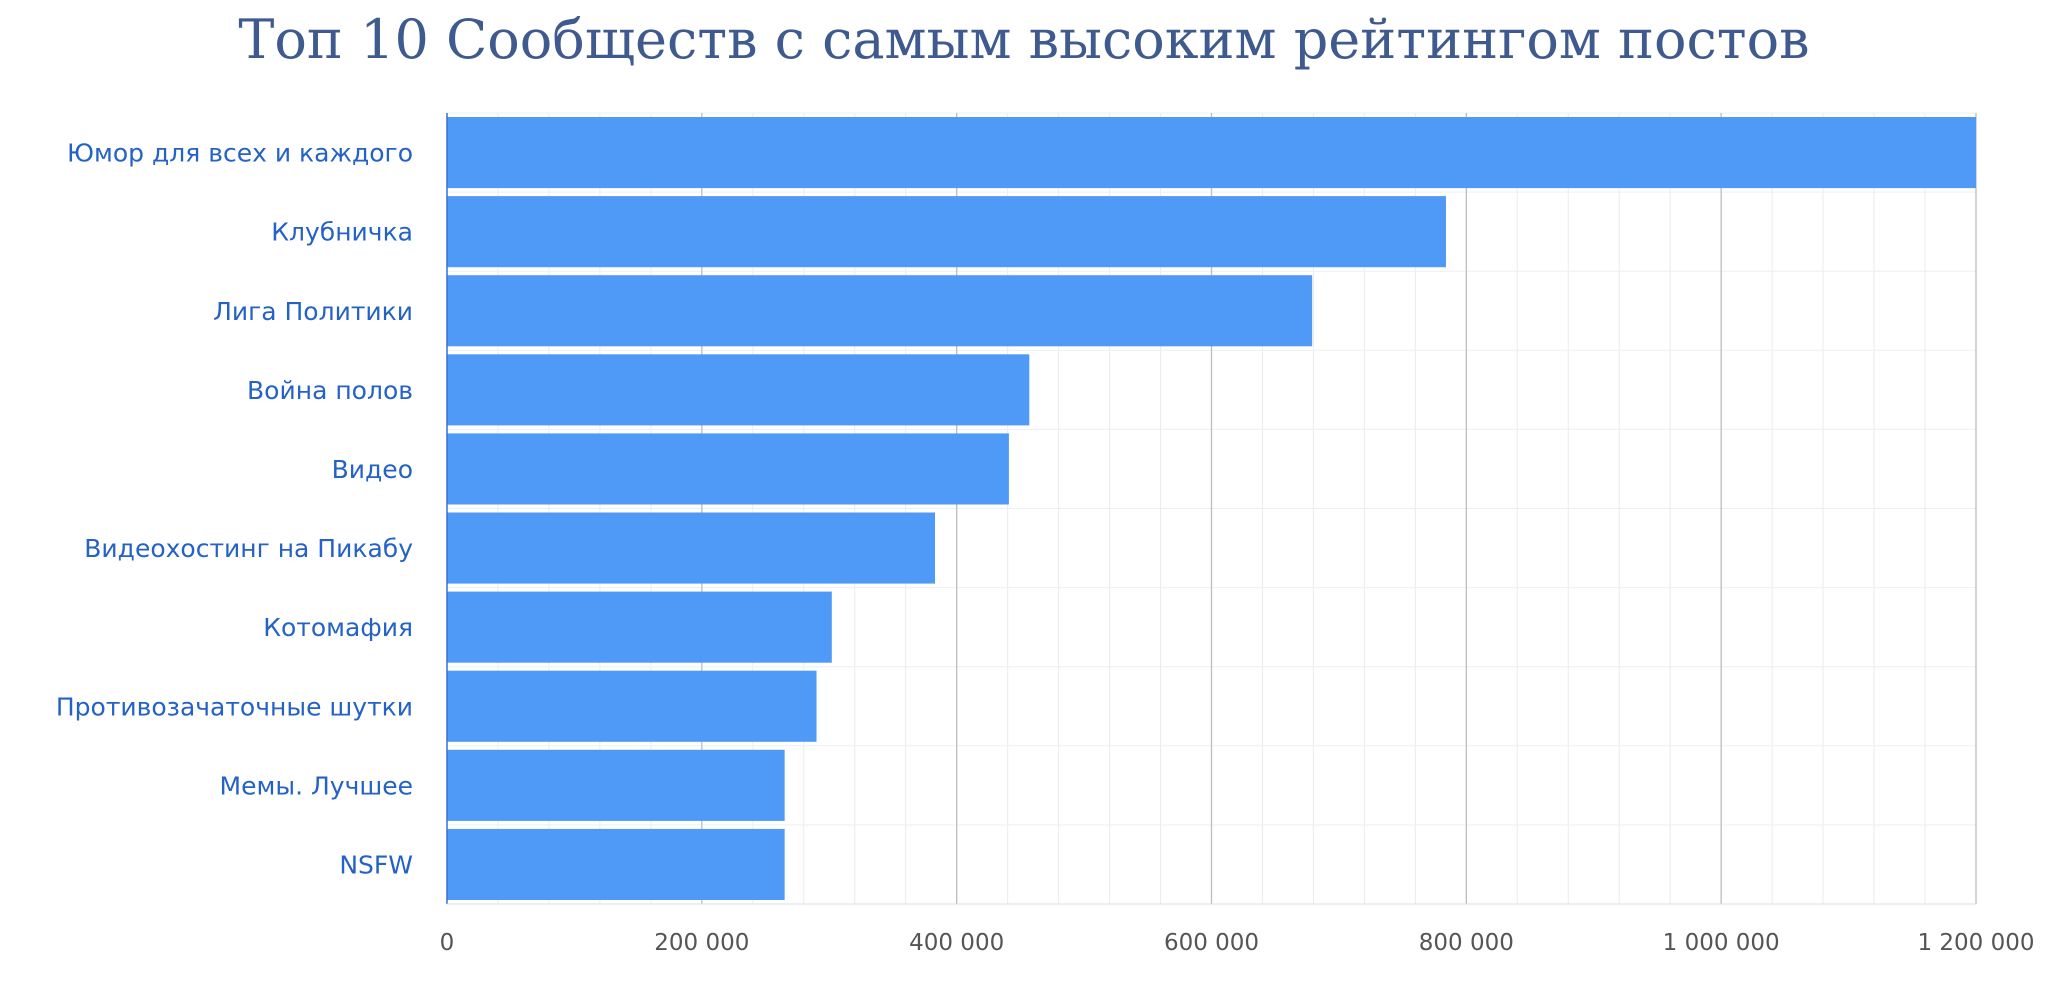 The image size is (2048, 981). What do you see at coordinates (313, 311) in the screenshot?
I see `category-label: Лига Политики` at bounding box center [313, 311].